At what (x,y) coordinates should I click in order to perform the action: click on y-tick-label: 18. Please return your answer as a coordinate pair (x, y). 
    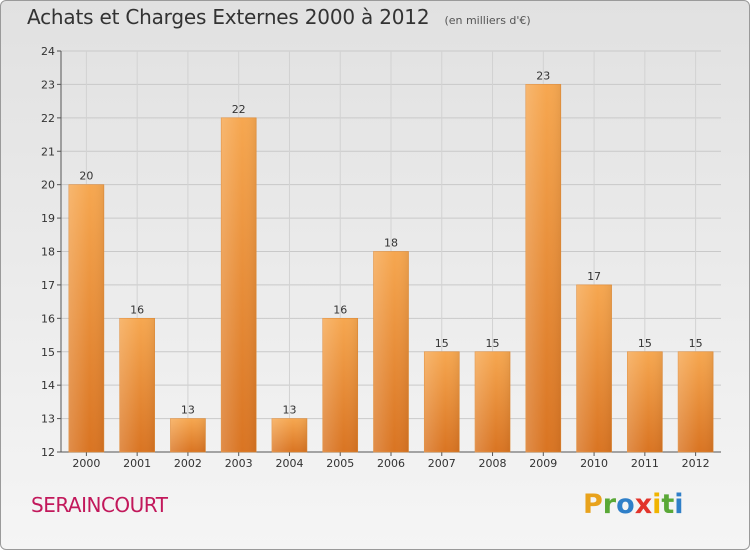
    Looking at the image, I should click on (48, 252).